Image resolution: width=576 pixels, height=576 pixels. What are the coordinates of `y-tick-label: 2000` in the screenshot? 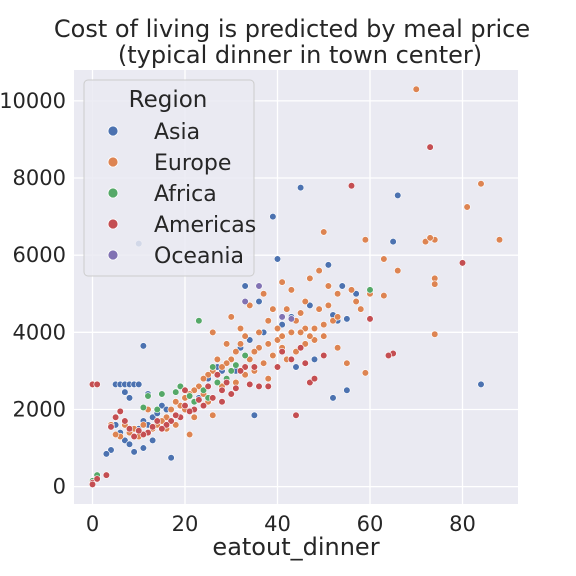 It's located at (39, 409).